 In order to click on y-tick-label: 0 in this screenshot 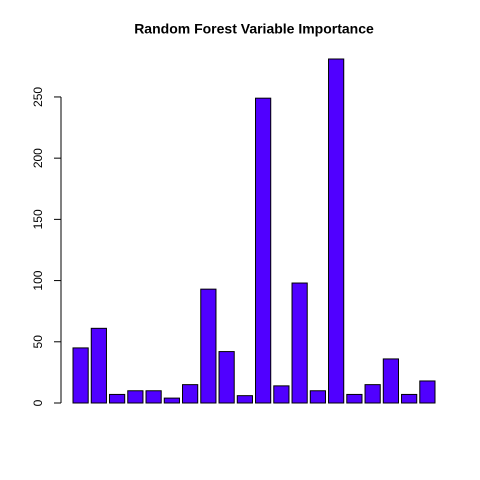, I will do `click(38, 402)`.